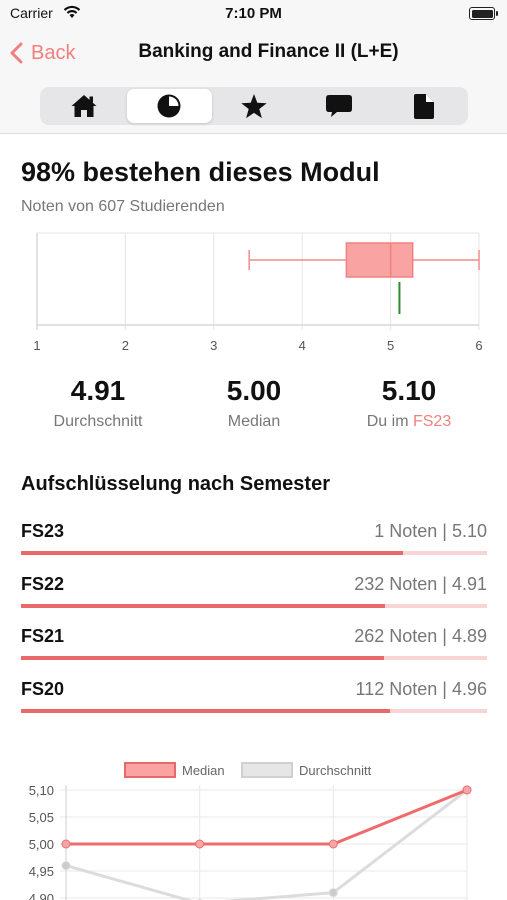 This screenshot has width=507, height=900. Describe the element at coordinates (98, 421) in the screenshot. I see `average-label: Durchschnitt` at that location.